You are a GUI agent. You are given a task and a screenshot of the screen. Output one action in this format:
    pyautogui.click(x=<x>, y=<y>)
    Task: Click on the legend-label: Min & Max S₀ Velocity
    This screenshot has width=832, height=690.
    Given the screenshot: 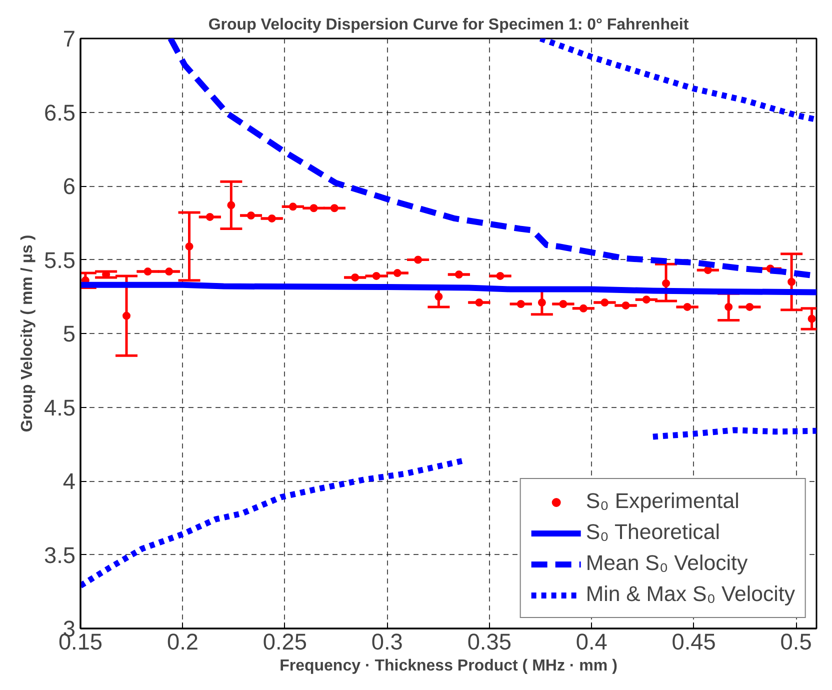 What is the action you would take?
    pyautogui.click(x=690, y=594)
    